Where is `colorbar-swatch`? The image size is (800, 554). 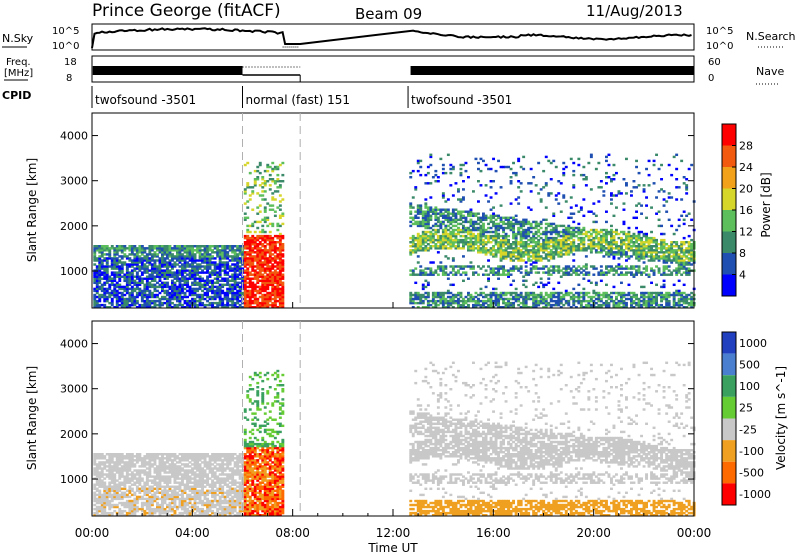 colorbar-swatch is located at coordinates (729, 264).